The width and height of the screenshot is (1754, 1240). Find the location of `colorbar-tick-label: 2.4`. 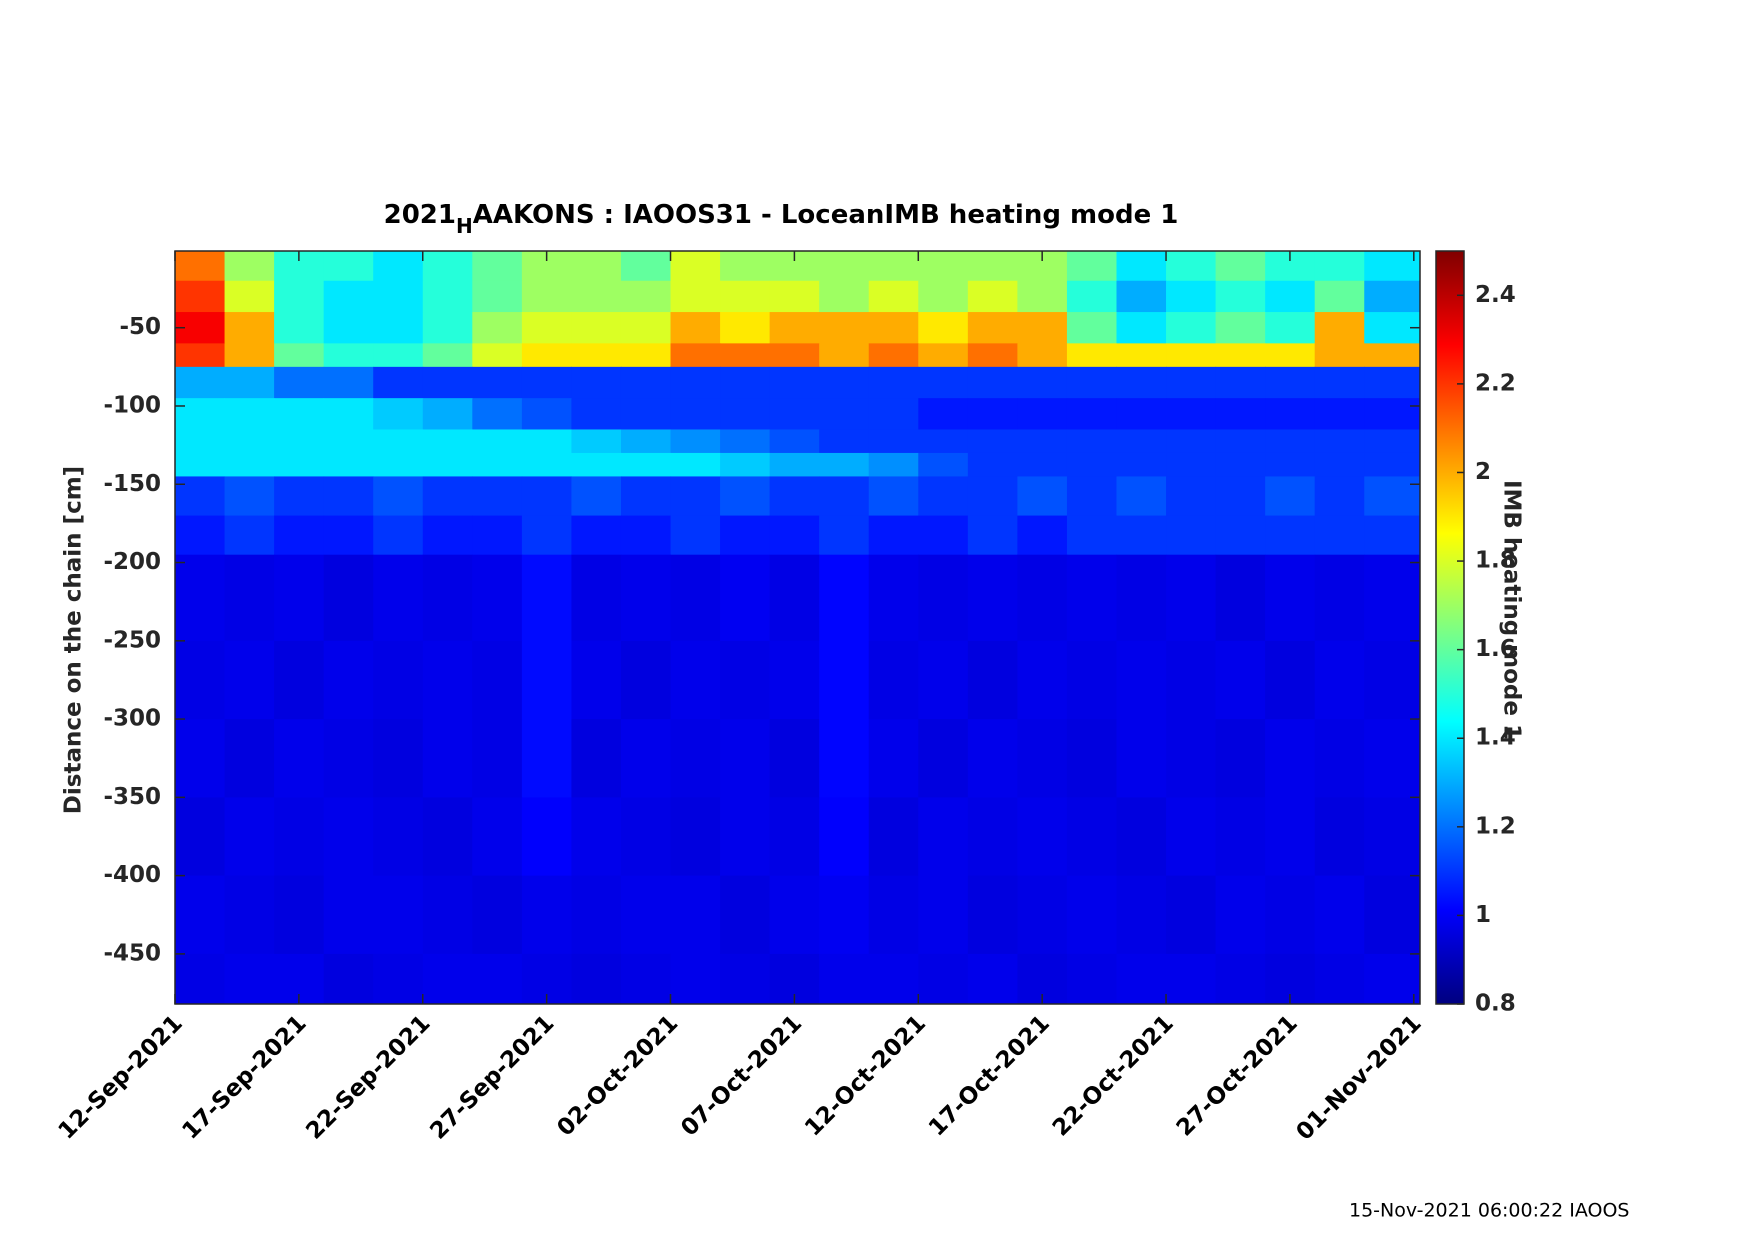

colorbar-tick-label: 2.4 is located at coordinates (1495, 295).